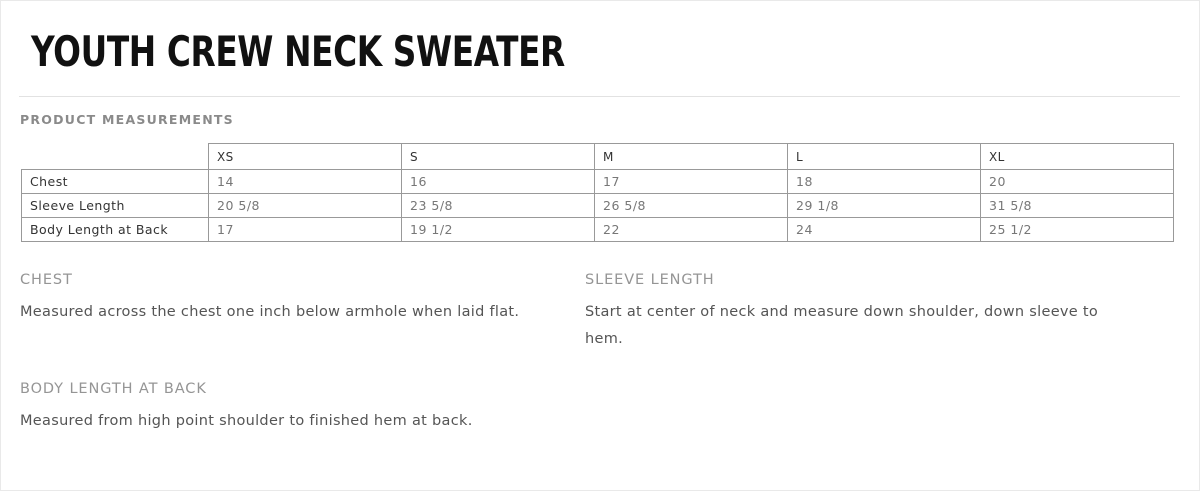 The image size is (1200, 491). Describe the element at coordinates (298, 51) in the screenshot. I see `page-title: YOUTH CREW NECK SWEATER` at that location.